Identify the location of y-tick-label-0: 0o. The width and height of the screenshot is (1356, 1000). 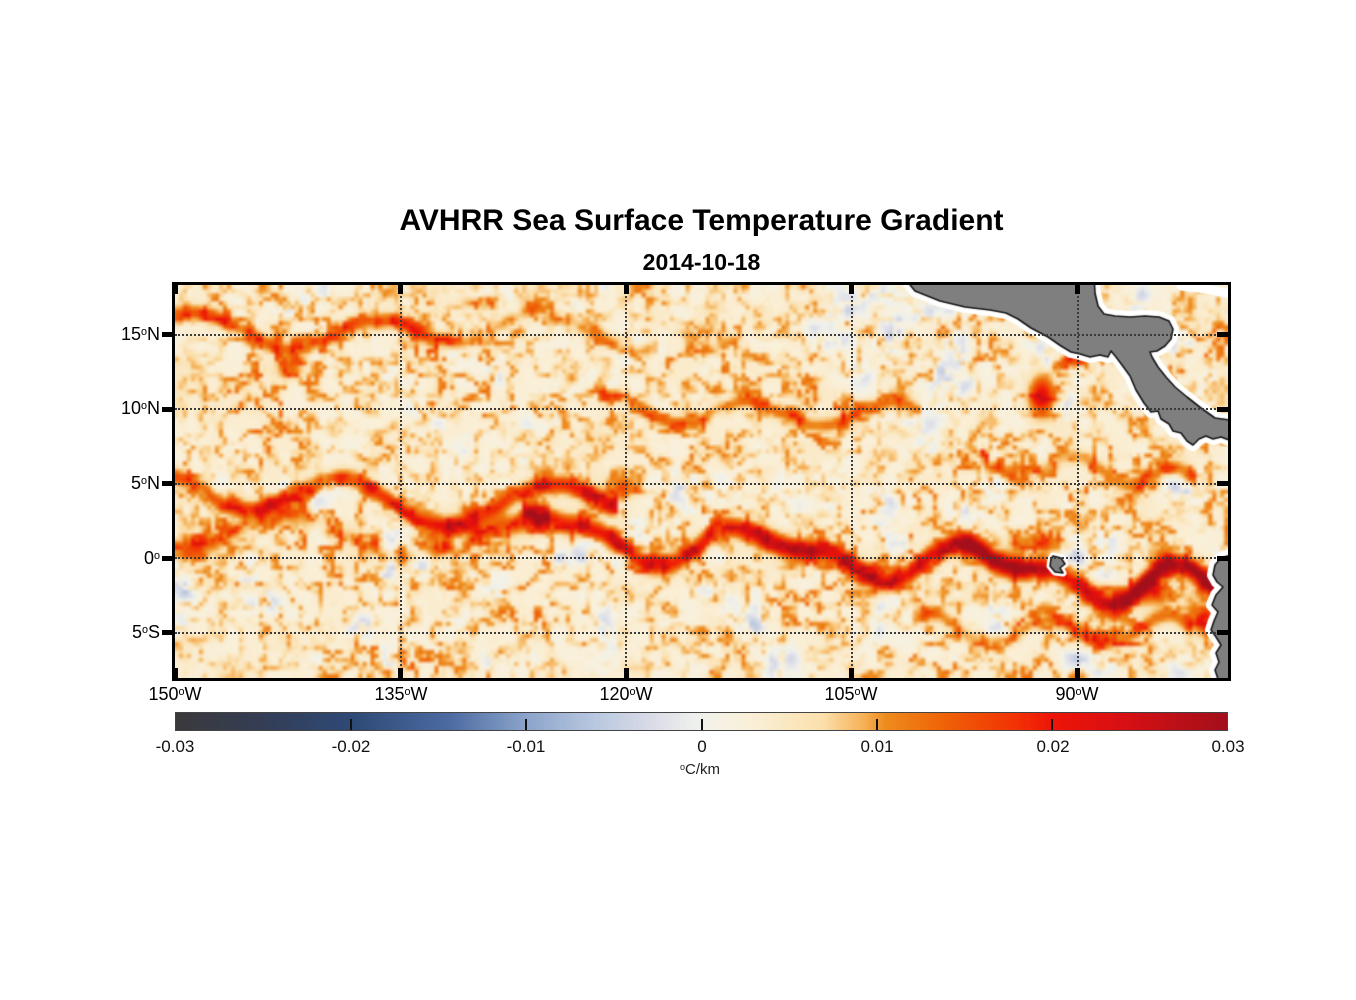
(151, 558).